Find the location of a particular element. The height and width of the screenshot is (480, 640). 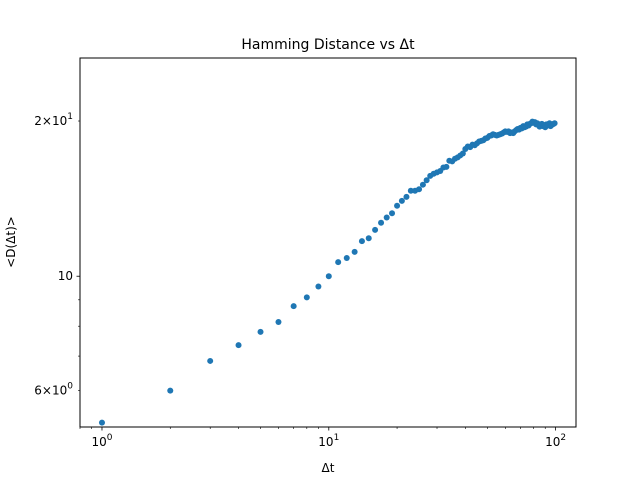

chart-title: Hamming Distance vs Δt is located at coordinates (328, 45).